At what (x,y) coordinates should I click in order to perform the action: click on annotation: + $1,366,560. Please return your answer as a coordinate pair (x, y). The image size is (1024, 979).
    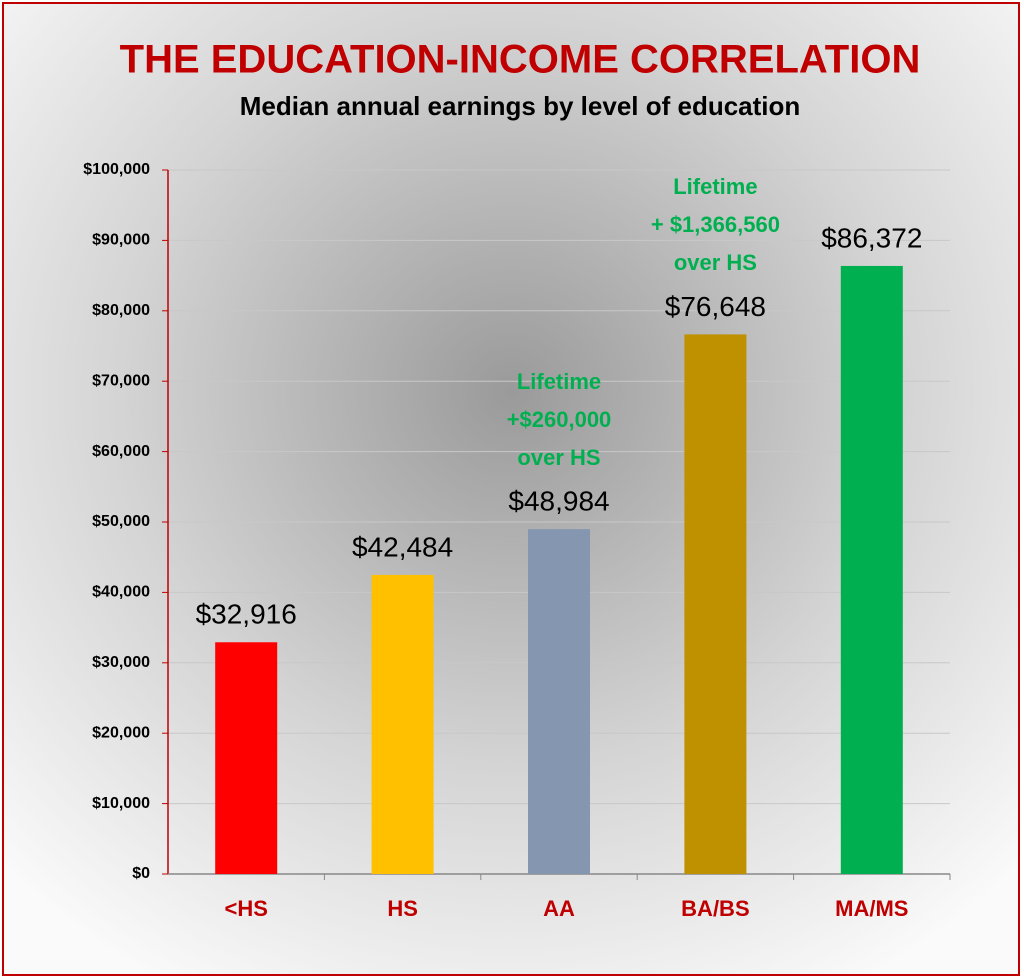
    Looking at the image, I should click on (715, 224).